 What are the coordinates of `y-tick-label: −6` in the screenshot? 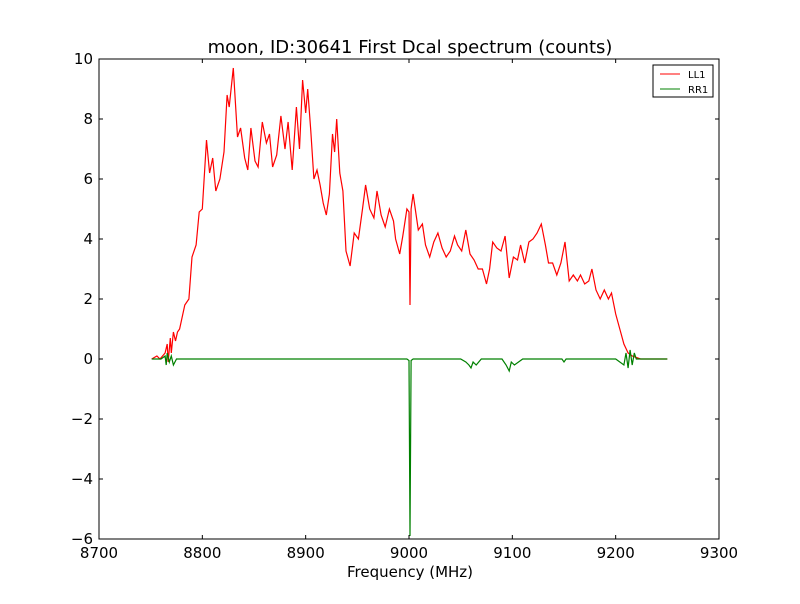 It's located at (82, 539).